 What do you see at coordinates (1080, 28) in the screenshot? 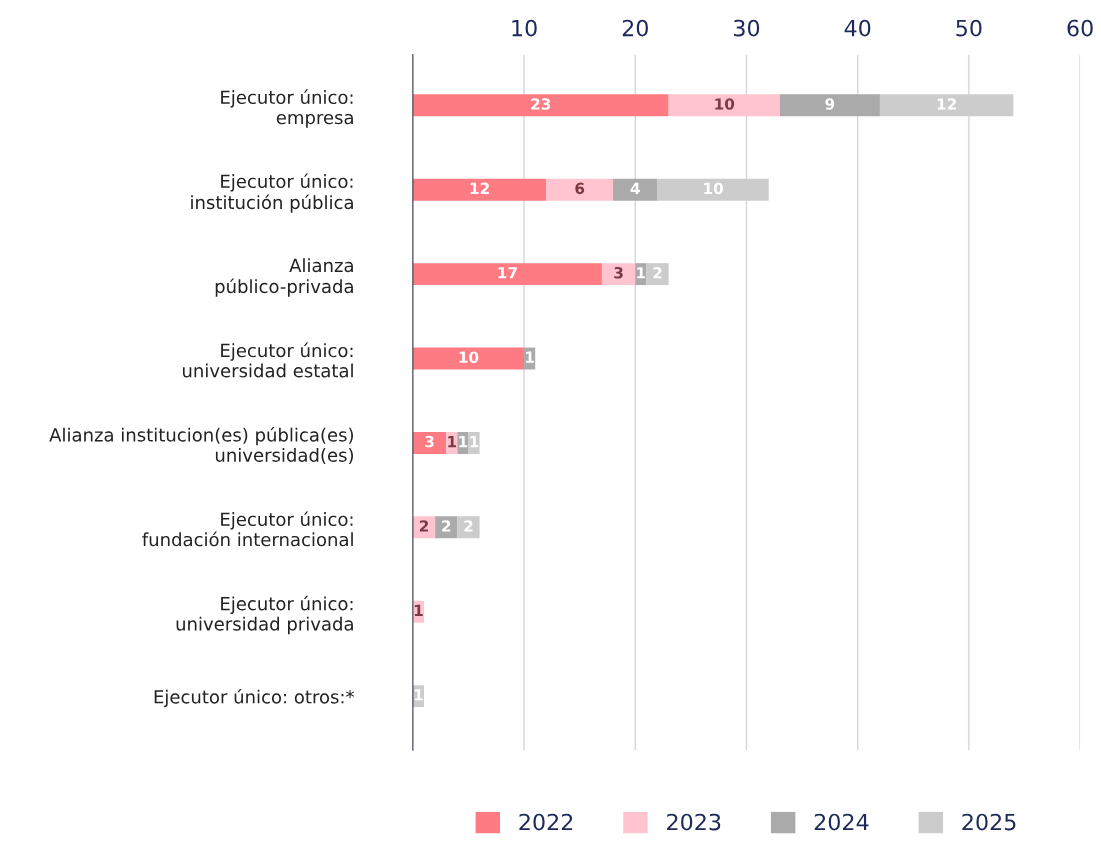
I see `x-tick-label: 60` at bounding box center [1080, 28].